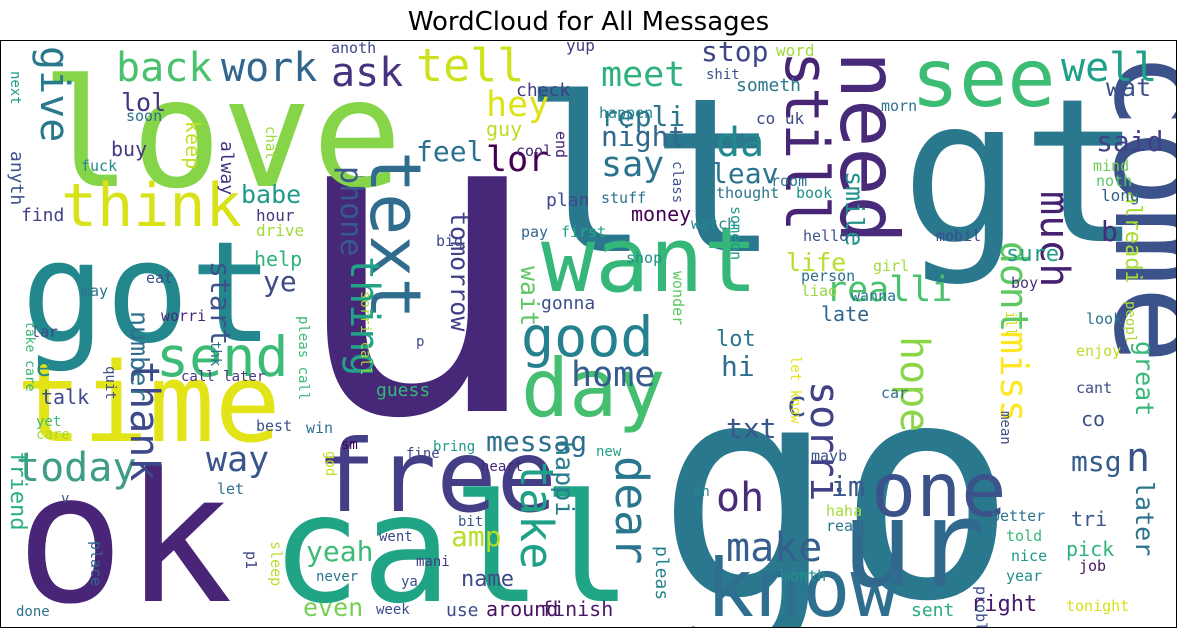 The width and height of the screenshot is (1177, 628). I want to click on word-drive: drive, so click(280, 230).